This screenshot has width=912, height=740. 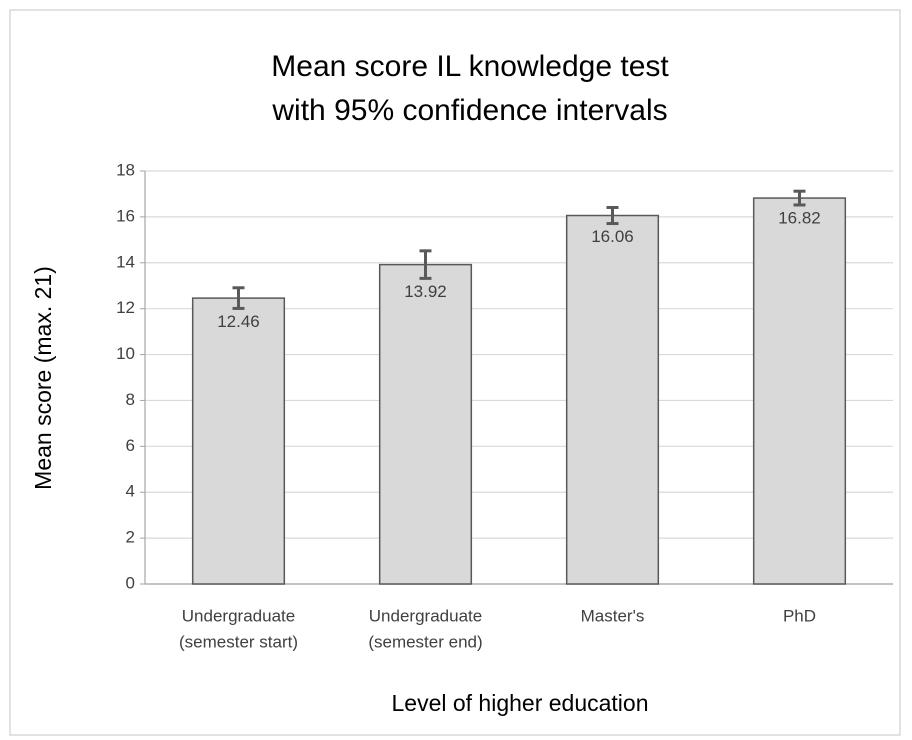 I want to click on y-tick-label: 18, so click(x=125, y=169).